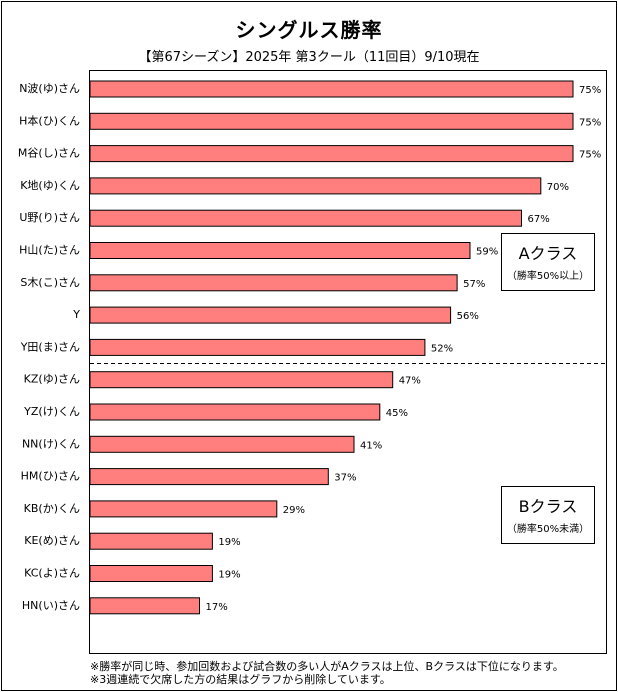 This screenshot has height=692, width=618. Describe the element at coordinates (49, 120) in the screenshot. I see `category-label: H本(ひ)くん` at that location.